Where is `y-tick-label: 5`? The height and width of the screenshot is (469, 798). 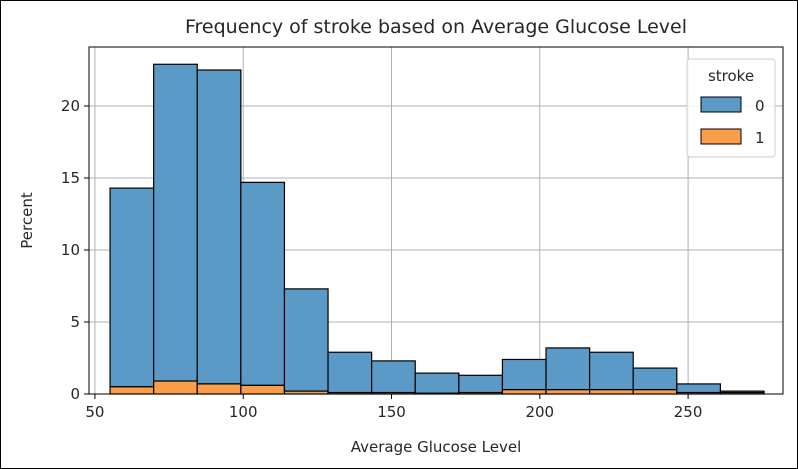
y-tick-label: 5 is located at coordinates (75, 322).